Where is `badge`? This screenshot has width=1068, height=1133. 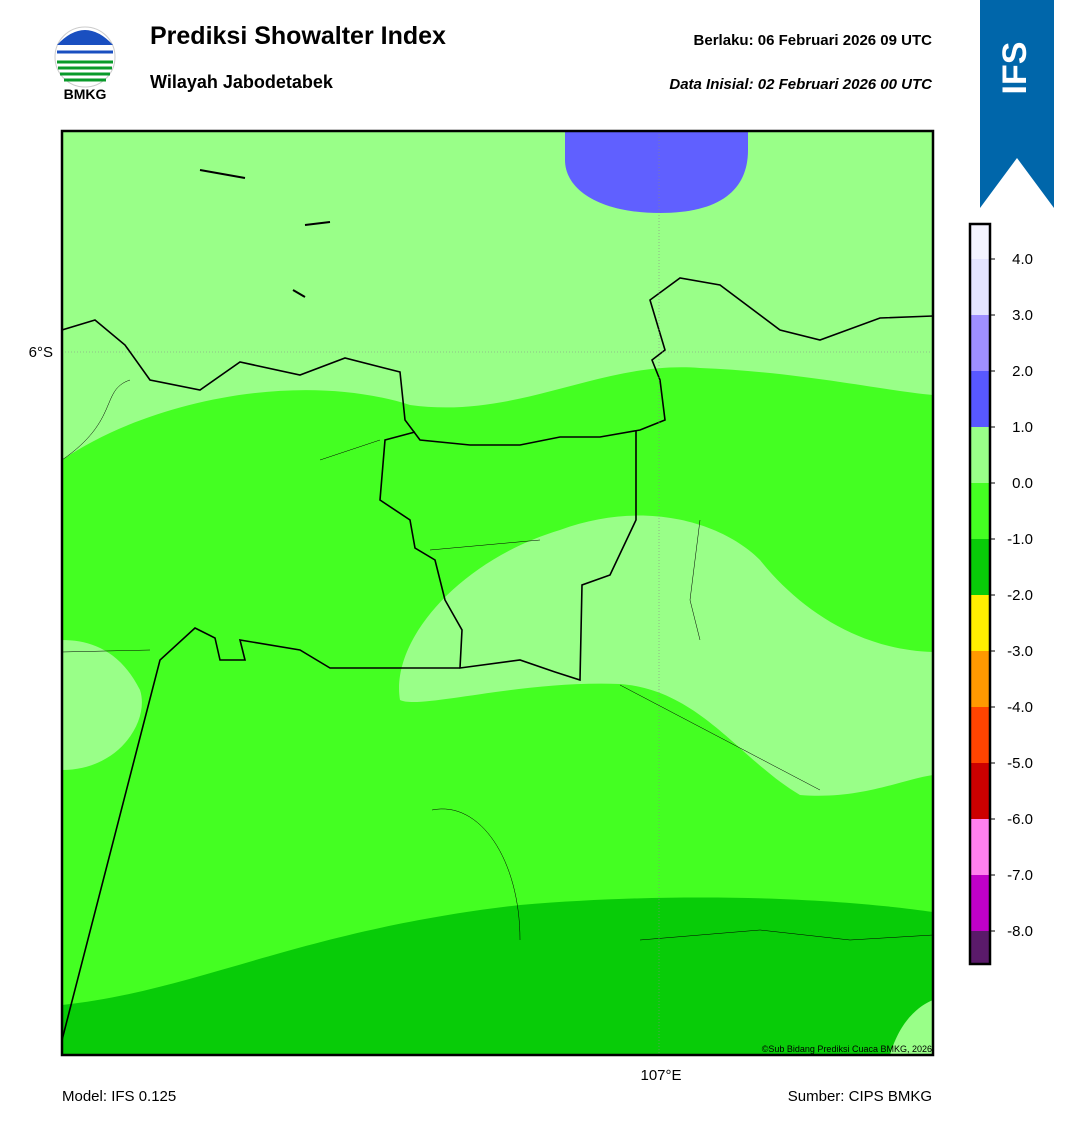
badge is located at coordinates (1017, 104).